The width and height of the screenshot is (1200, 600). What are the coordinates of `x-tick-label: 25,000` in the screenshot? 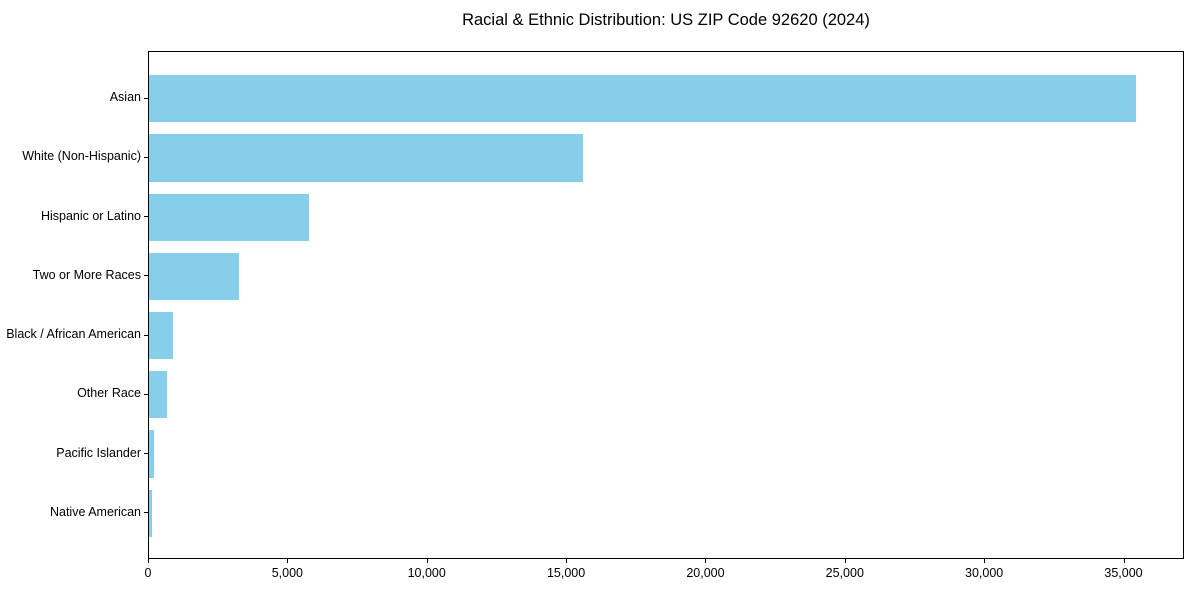 It's located at (844, 573).